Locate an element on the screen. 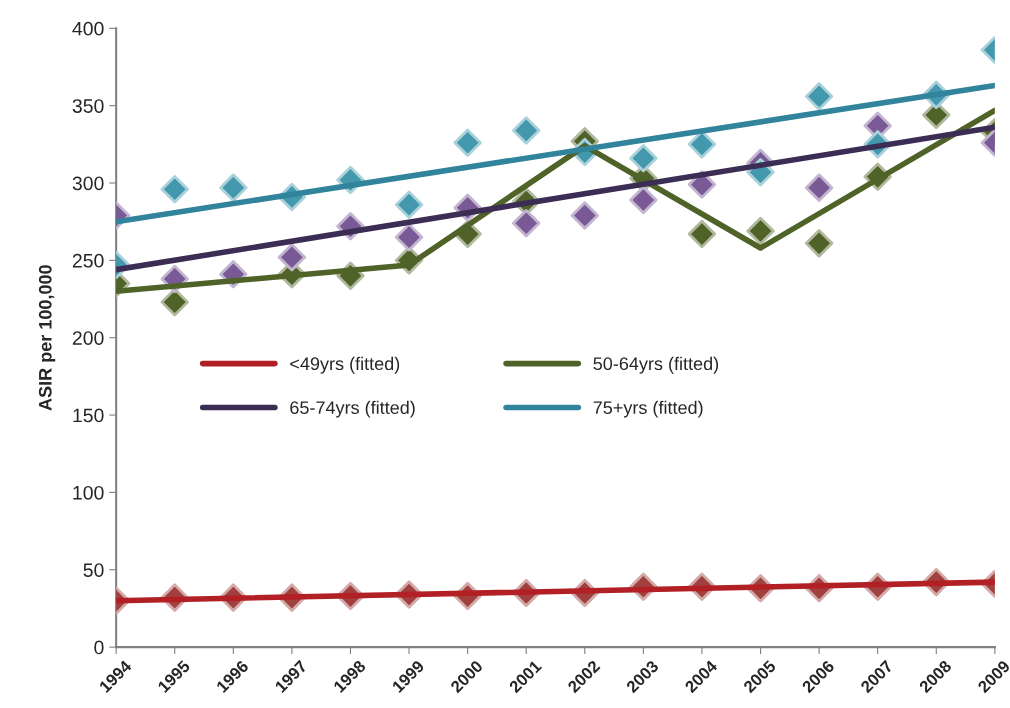  y-tick-label: 200 is located at coordinates (88, 338).